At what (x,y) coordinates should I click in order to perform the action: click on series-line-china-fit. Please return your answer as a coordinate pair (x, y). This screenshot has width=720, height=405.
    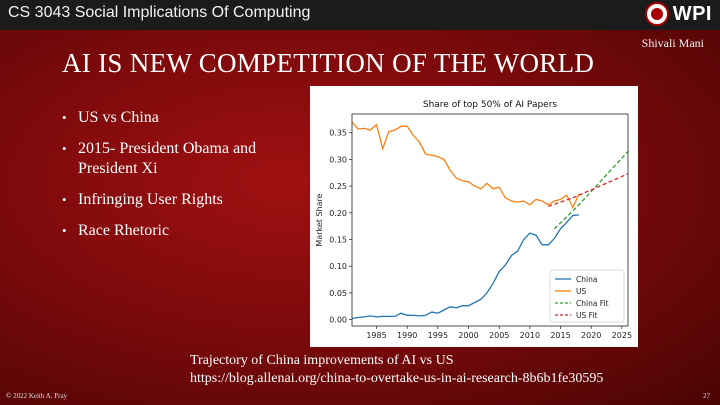
    Looking at the image, I should click on (591, 190).